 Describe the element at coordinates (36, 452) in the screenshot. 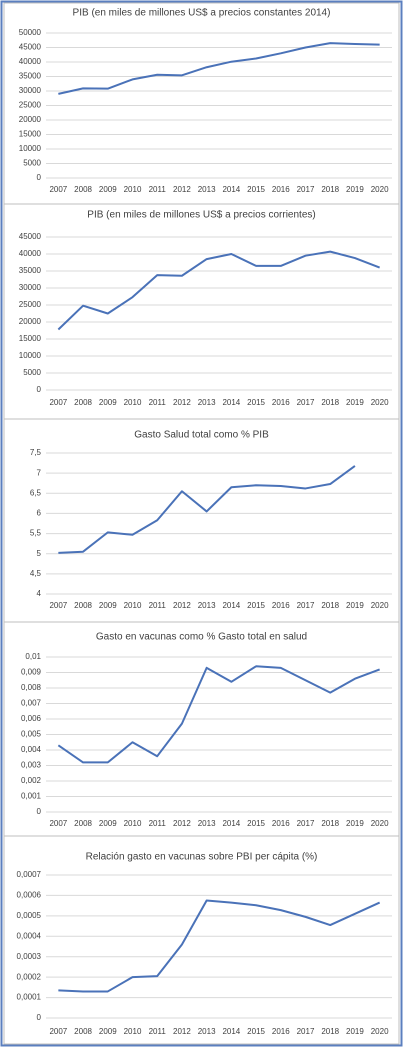

I see `y-tick-label: 7,5` at that location.